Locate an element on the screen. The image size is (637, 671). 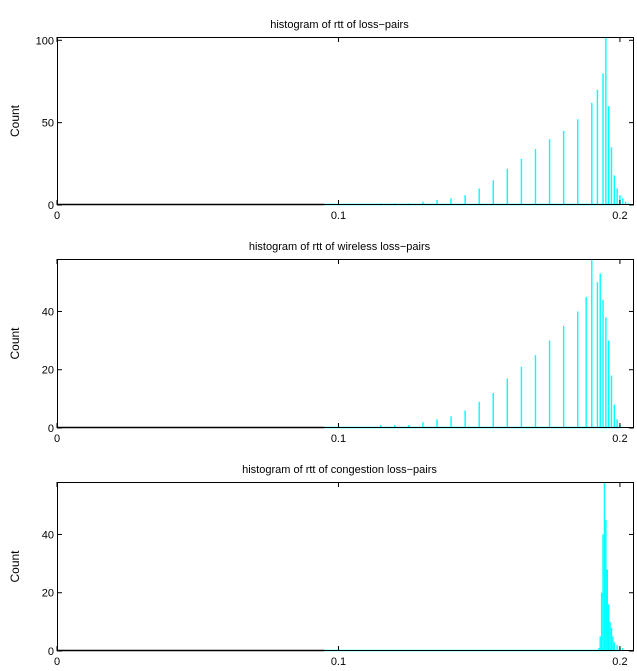
xtick-label-0-2: 0.2 is located at coordinates (619, 216).